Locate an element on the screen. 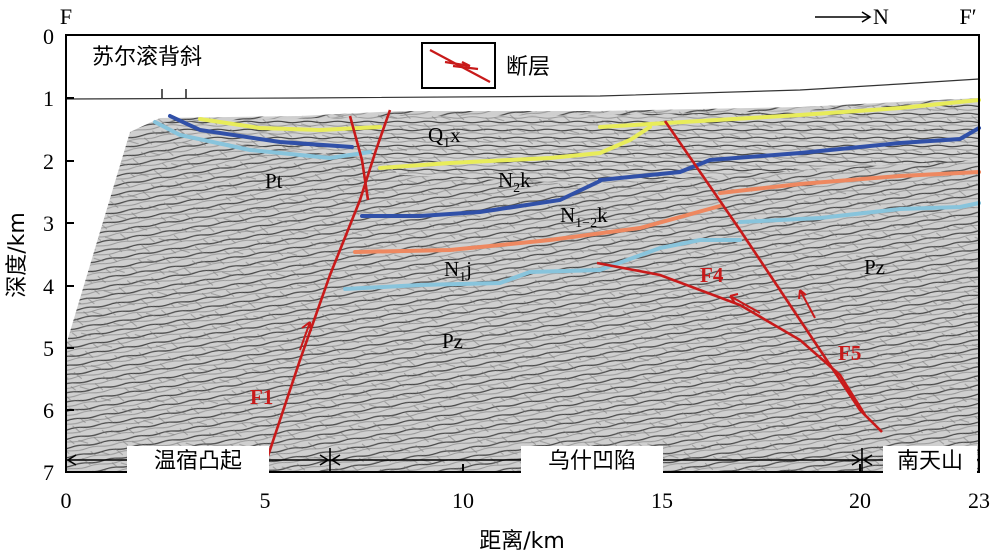 The image size is (1000, 559). x-tick-label: 0 is located at coordinates (66, 500).